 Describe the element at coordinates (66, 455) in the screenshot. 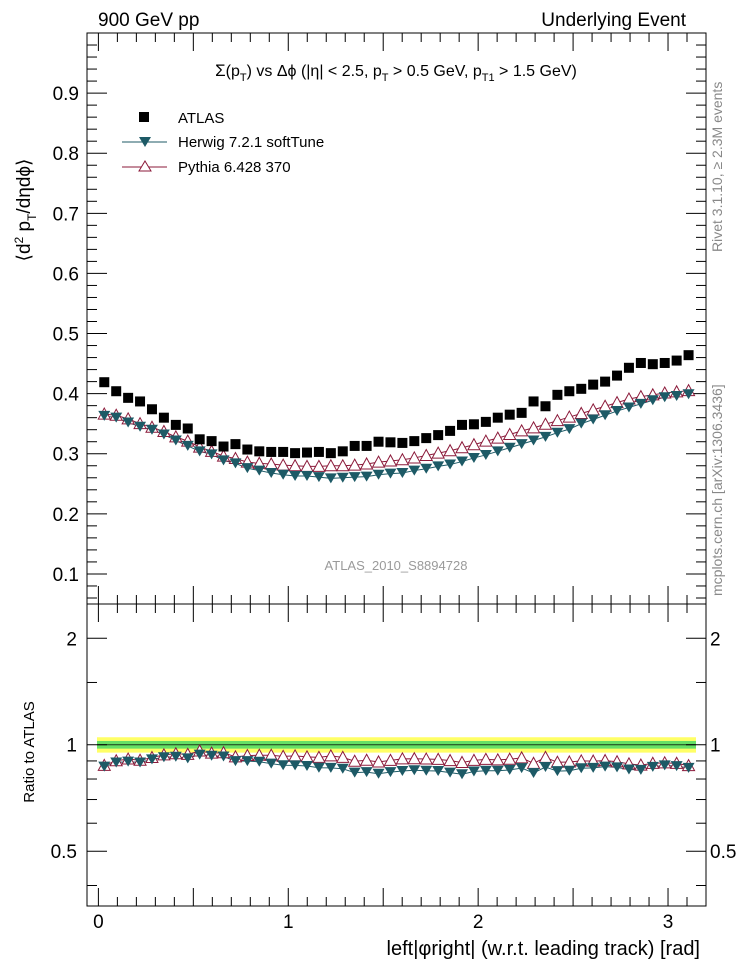

I see `main-y-tick-label: 0.3` at that location.